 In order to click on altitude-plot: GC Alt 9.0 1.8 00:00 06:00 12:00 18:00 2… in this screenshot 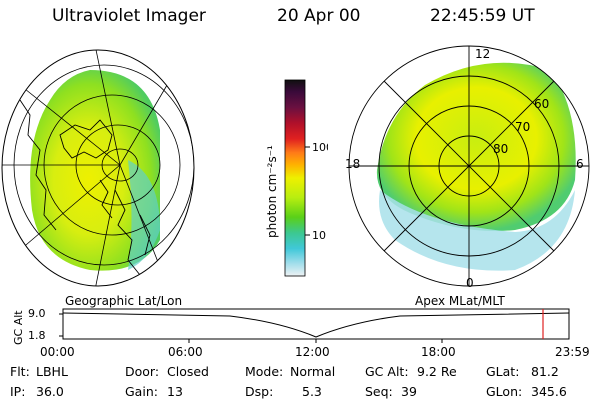, I will do `click(301, 333)`.